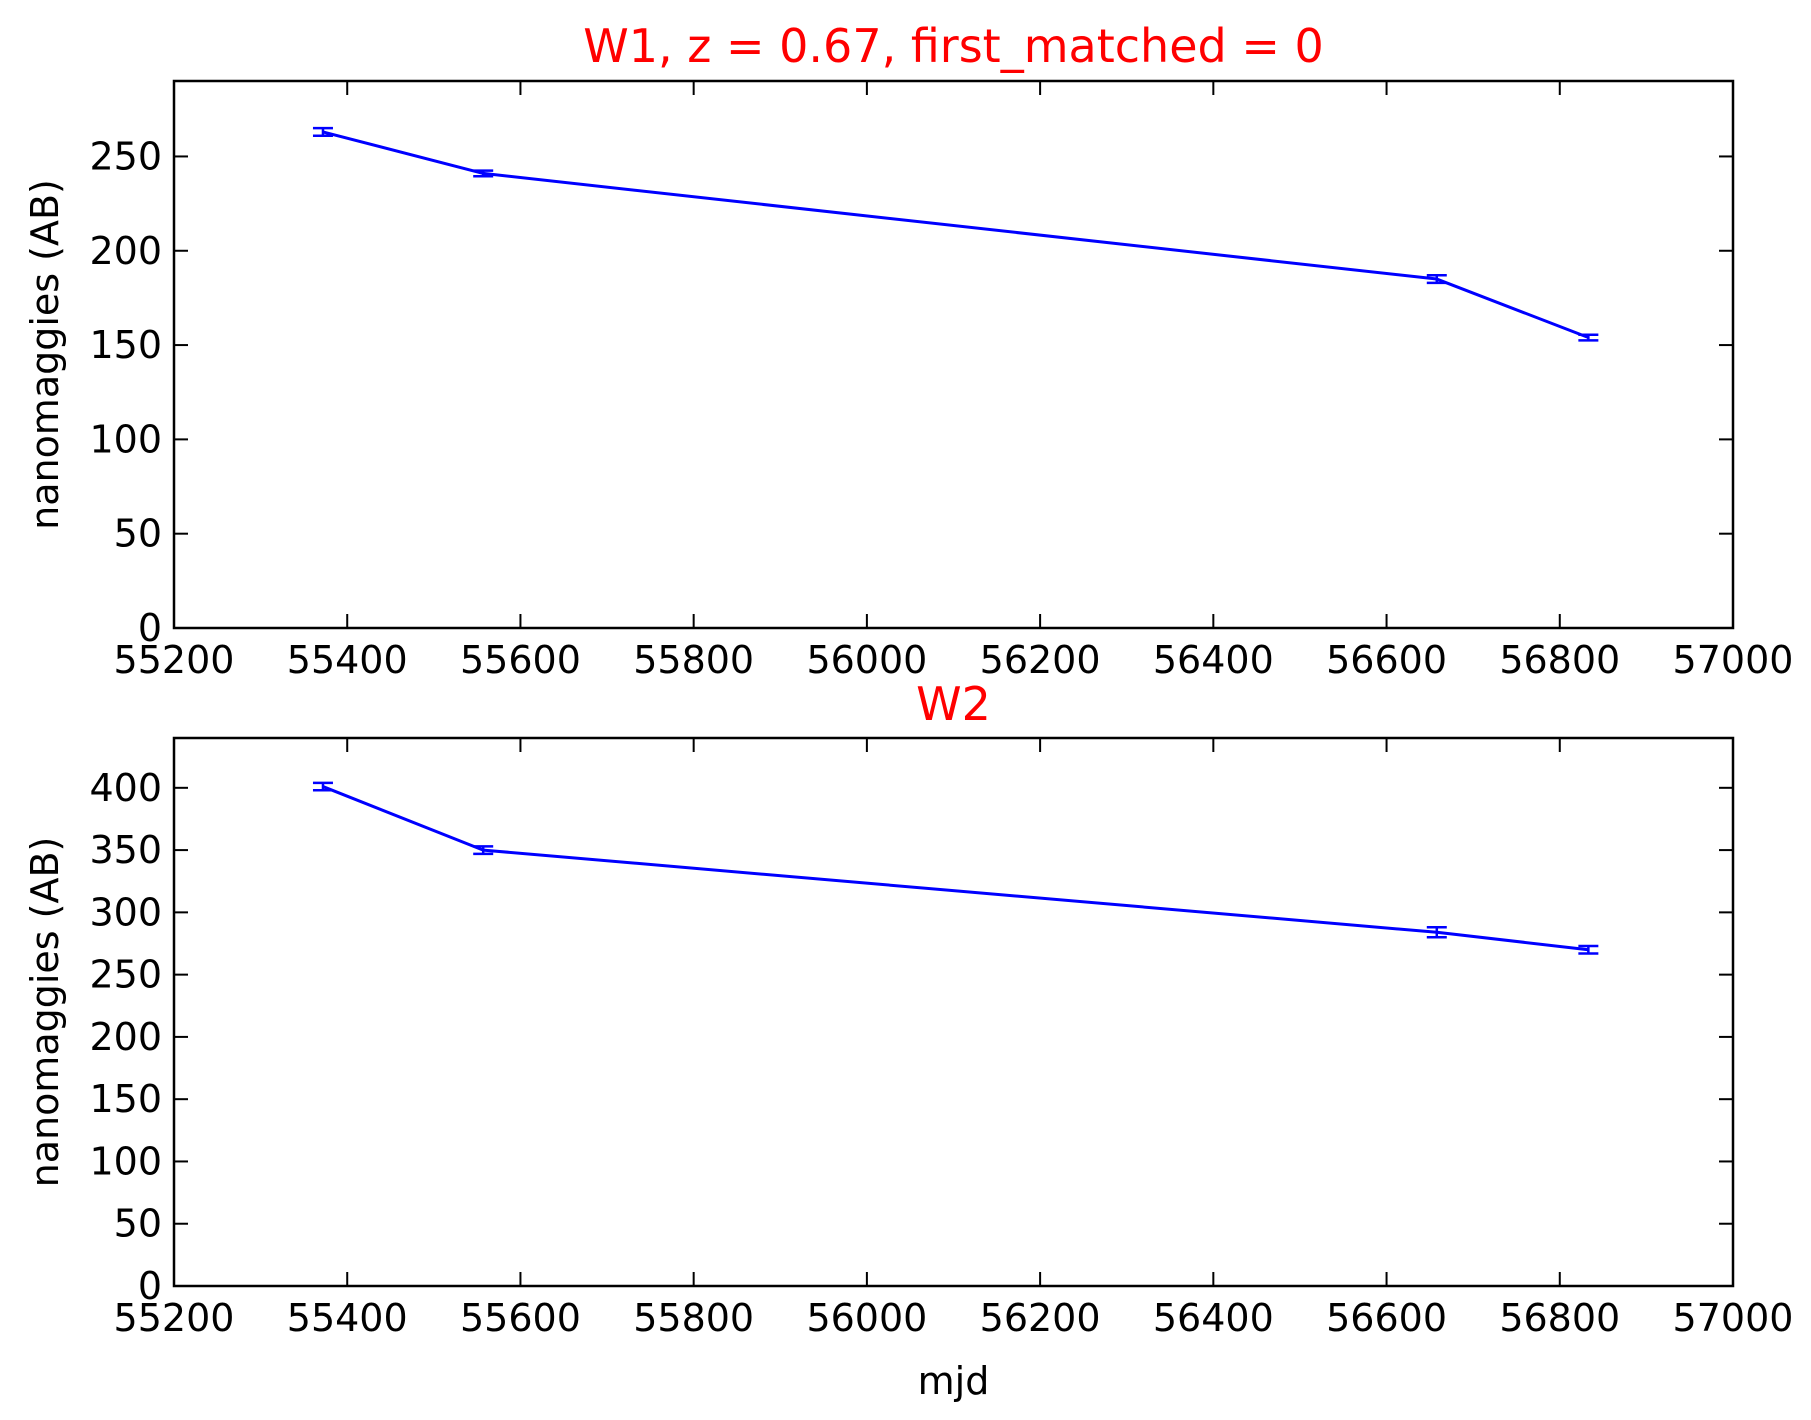 The image size is (1811, 1420). What do you see at coordinates (125, 912) in the screenshot?
I see `w2-y-tick-label: 300` at bounding box center [125, 912].